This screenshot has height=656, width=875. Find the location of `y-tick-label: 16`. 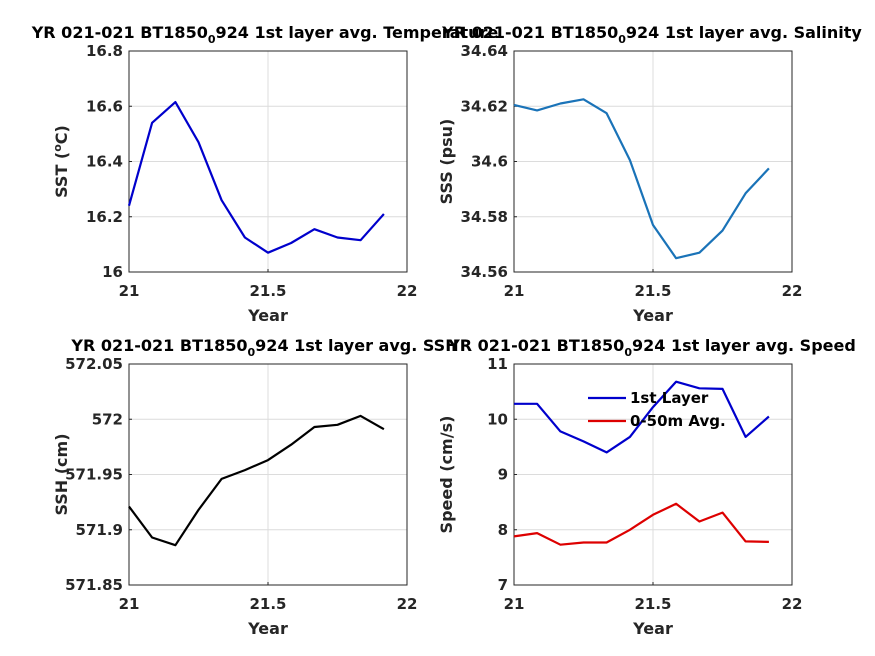

y-tick-label: 16 is located at coordinates (112, 272).